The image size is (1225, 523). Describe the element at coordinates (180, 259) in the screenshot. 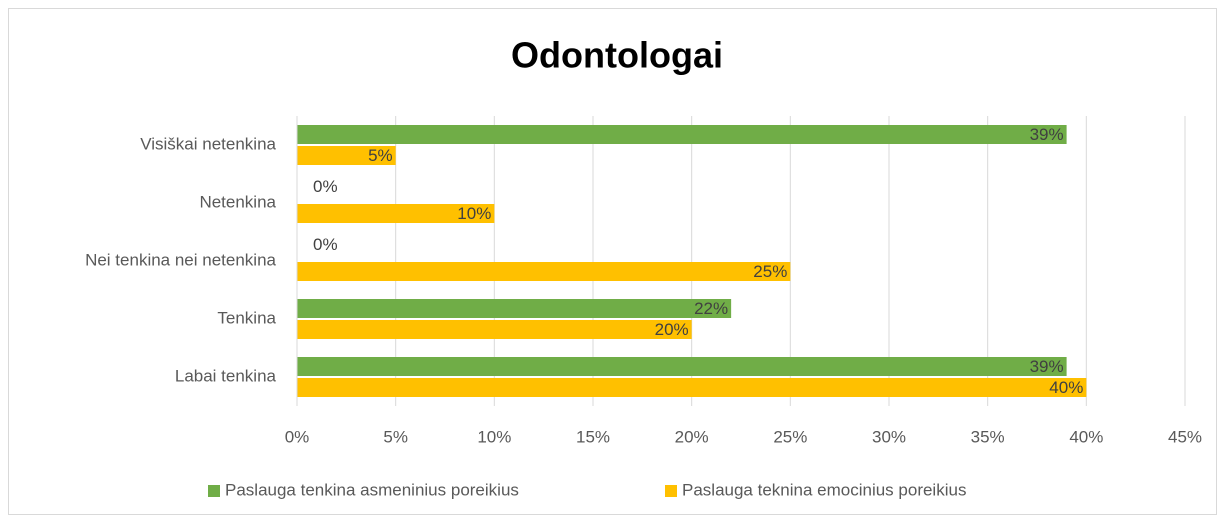

I see `y-tick-label: Nei tenkina nei netenkina` at that location.